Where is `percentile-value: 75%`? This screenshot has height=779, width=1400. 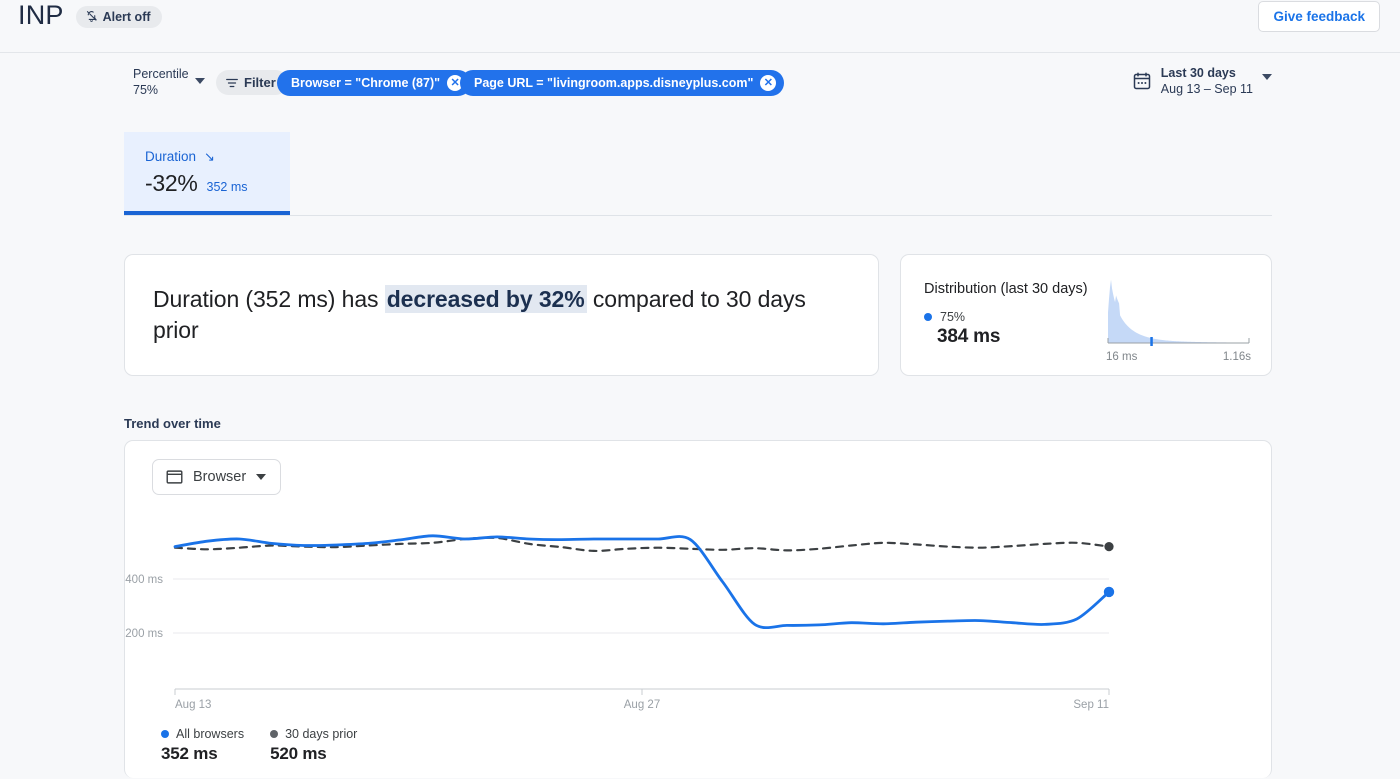 percentile-value: 75% is located at coordinates (146, 90).